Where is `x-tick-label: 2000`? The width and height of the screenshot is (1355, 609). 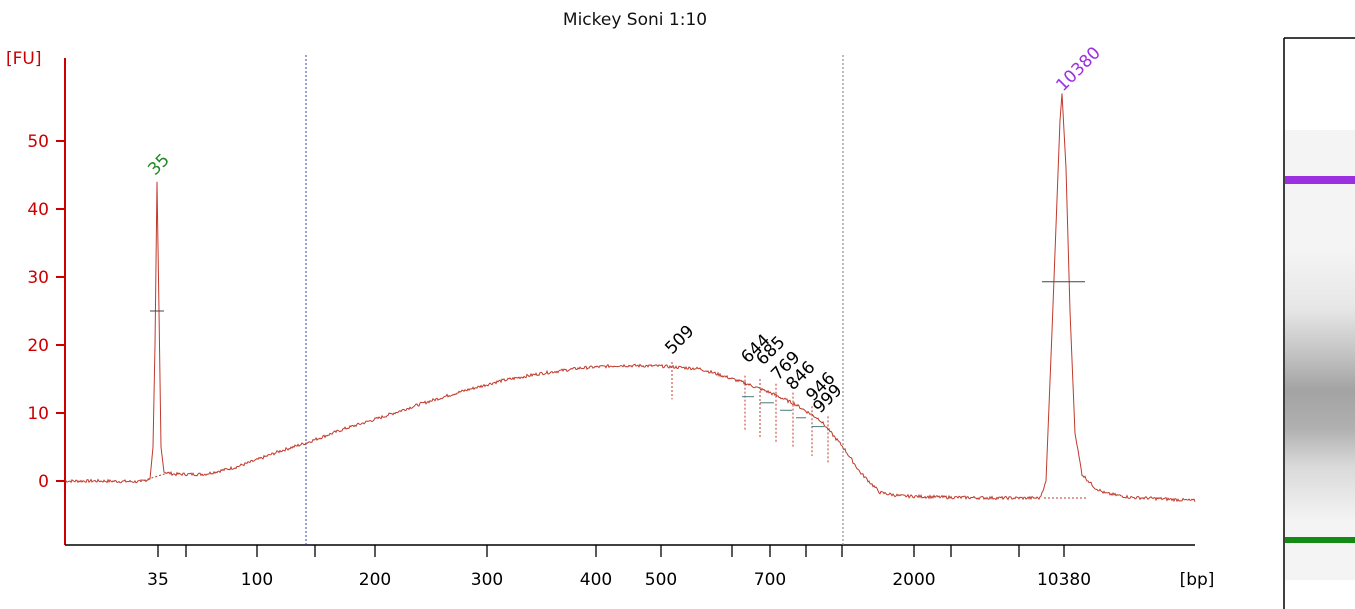
x-tick-label: 2000 is located at coordinates (913, 580).